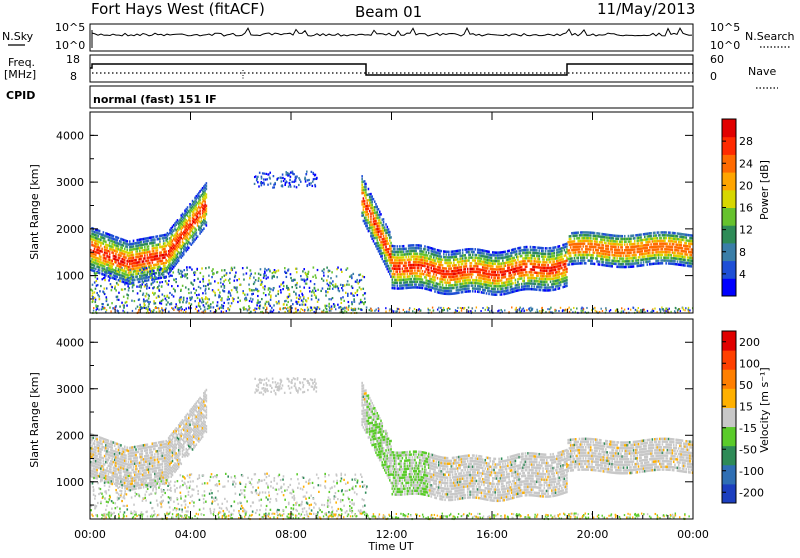 This screenshot has height=558, width=800. Describe the element at coordinates (155, 99) in the screenshot. I see `mode-text: normal (fast) 151 IF` at that location.